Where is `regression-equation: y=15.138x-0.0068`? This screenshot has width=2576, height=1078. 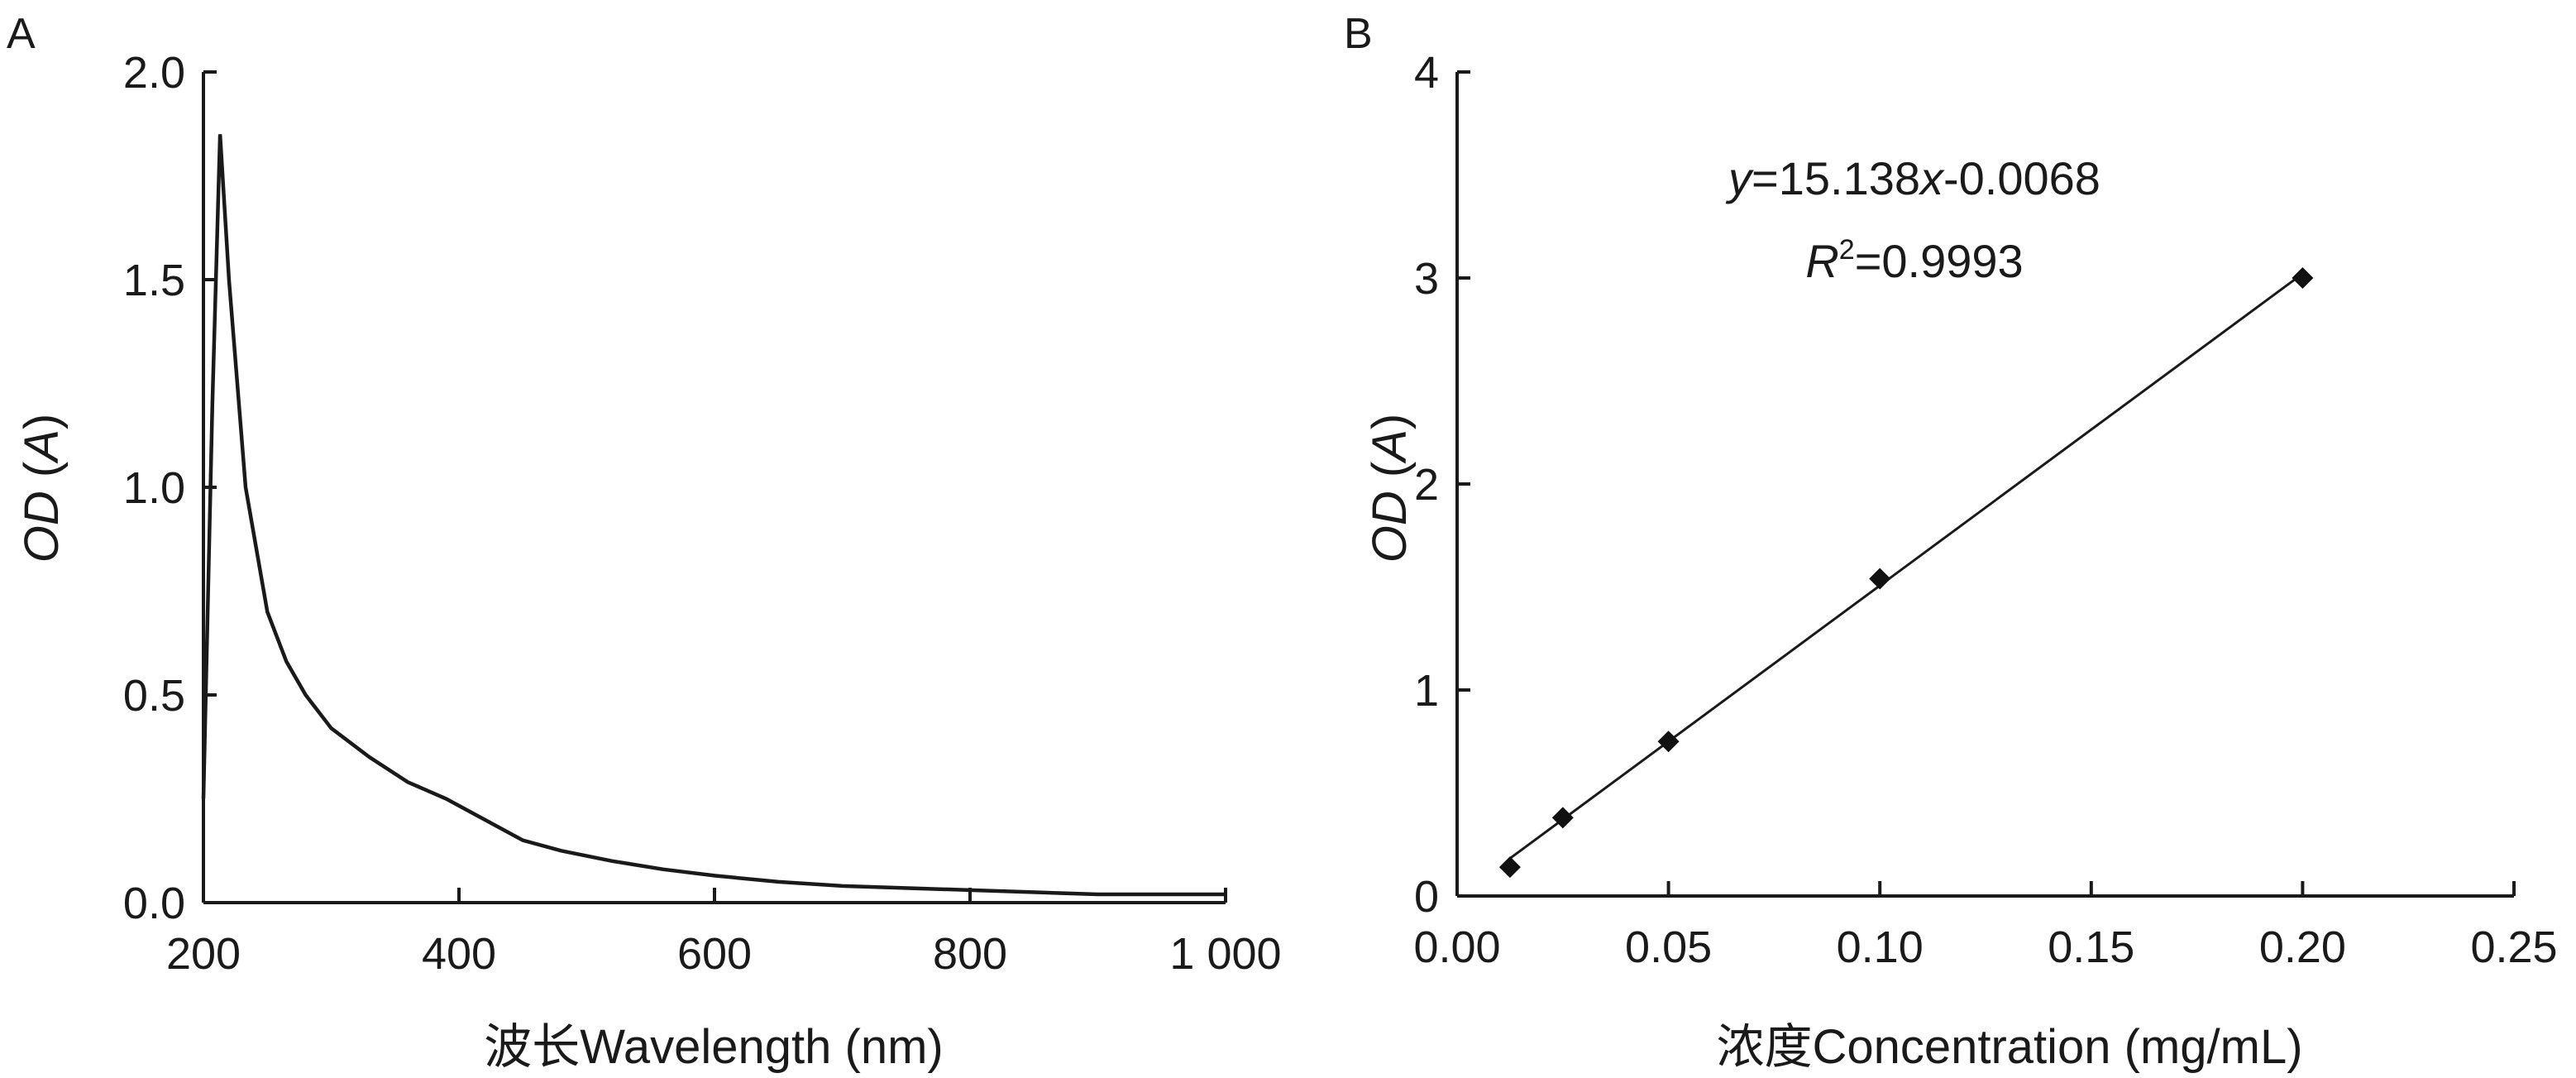
regression-equation: y=15.138x-0.0068 is located at coordinates (1912, 178).